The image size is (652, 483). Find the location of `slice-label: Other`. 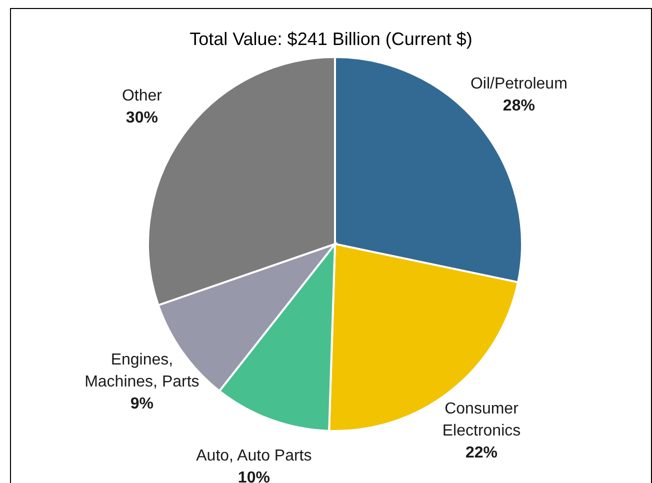

slice-label: Other is located at coordinates (142, 95).